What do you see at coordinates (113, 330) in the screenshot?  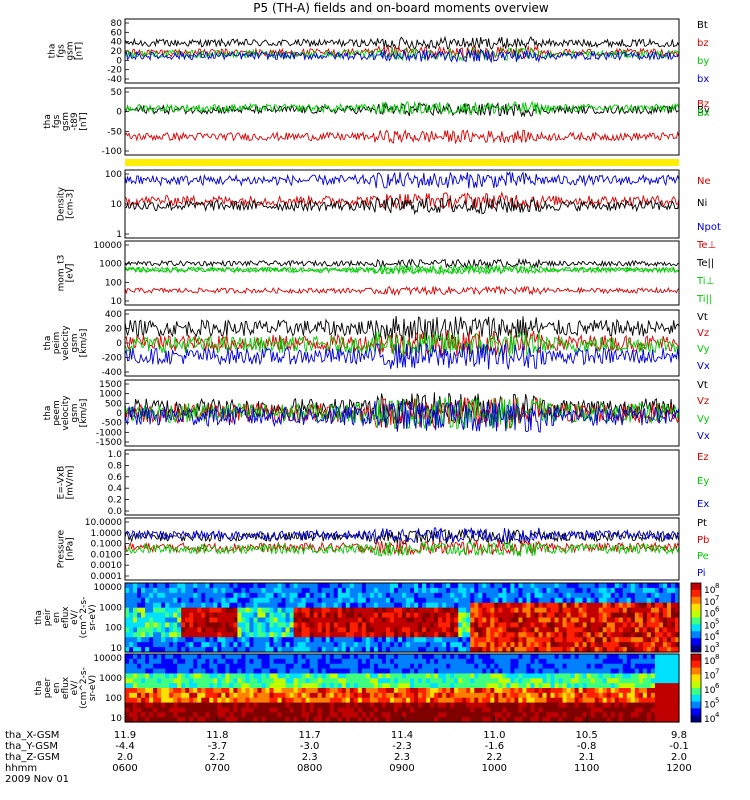 I see `ytick-peim: 200` at bounding box center [113, 330].